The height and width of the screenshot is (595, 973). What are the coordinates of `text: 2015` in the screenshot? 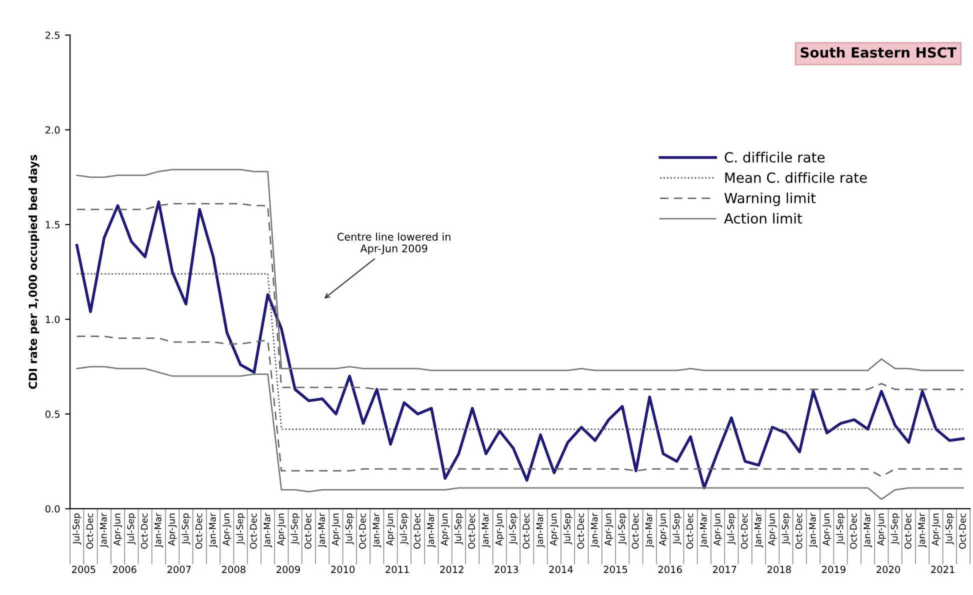 It's located at (616, 570).